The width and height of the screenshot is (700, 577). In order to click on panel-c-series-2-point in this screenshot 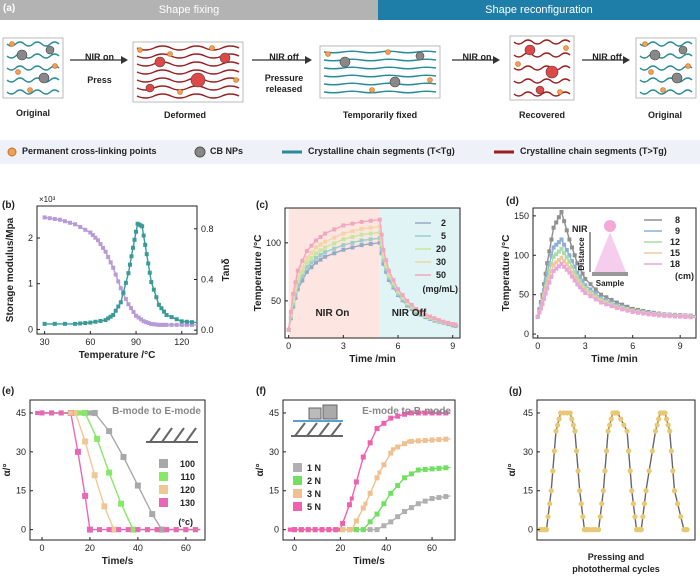, I will do `click(325, 256)`.